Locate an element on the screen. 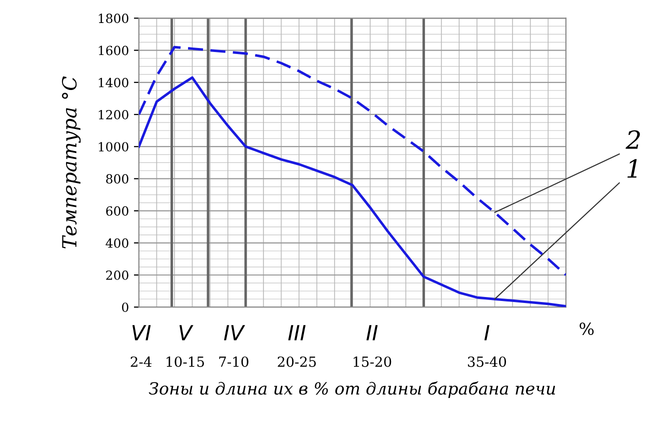 The height and width of the screenshot is (423, 649). text: IV is located at coordinates (235, 332).